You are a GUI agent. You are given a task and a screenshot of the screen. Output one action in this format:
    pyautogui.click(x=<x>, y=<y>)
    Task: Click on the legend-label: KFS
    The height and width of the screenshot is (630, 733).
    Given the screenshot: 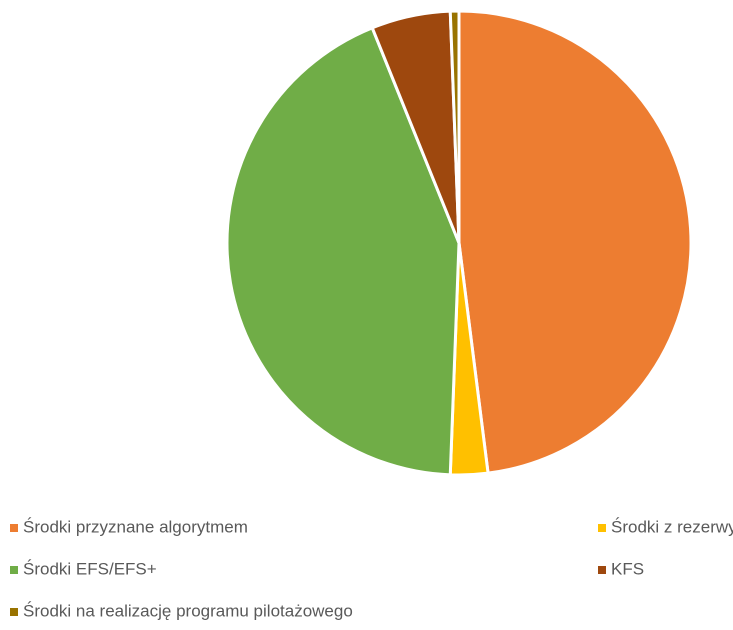 What is the action you would take?
    pyautogui.click(x=627, y=568)
    